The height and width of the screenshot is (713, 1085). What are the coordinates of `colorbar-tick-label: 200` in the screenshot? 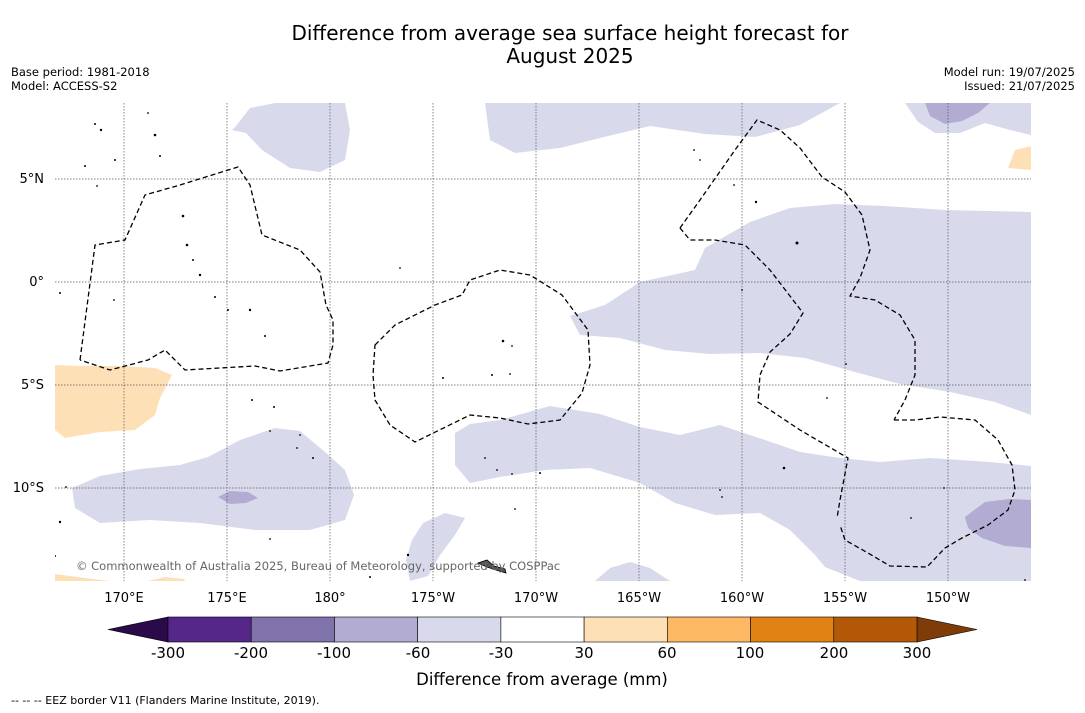 It's located at (834, 653).